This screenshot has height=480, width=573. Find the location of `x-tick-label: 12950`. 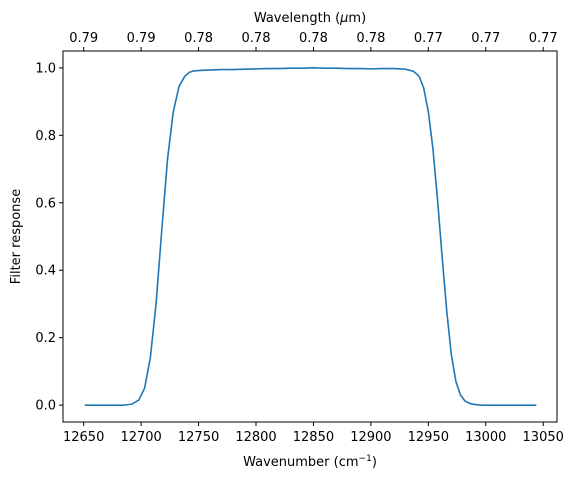

x-tick-label: 12950 is located at coordinates (428, 437).